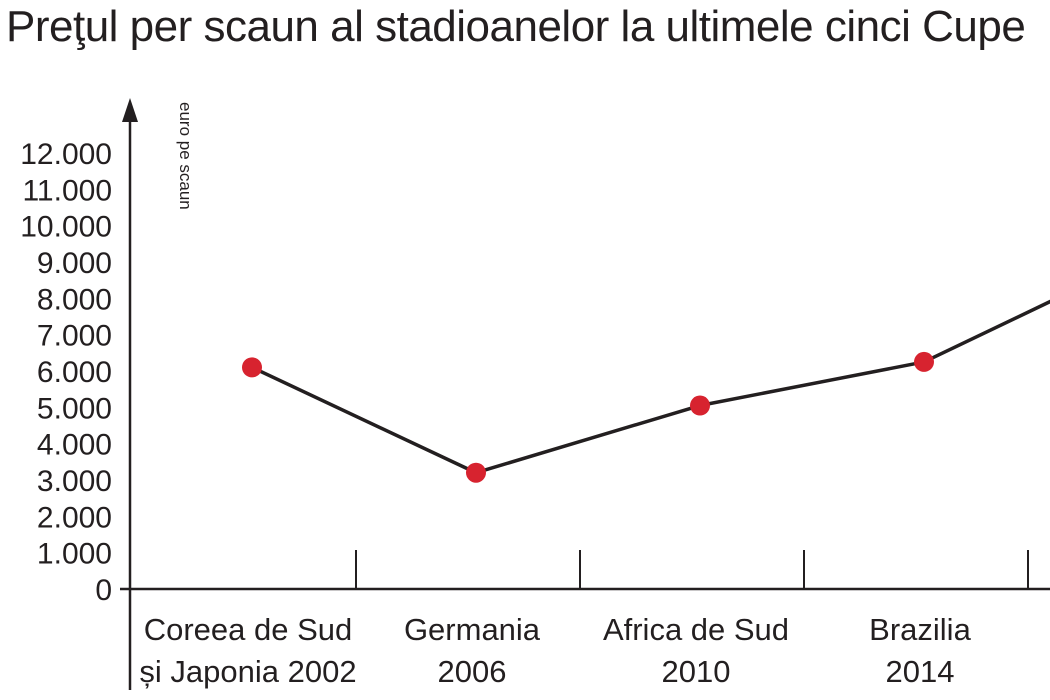 The width and height of the screenshot is (1050, 700). What do you see at coordinates (247, 650) in the screenshot?
I see `category-label: Coreea de Sud și Japonia 2002` at bounding box center [247, 650].